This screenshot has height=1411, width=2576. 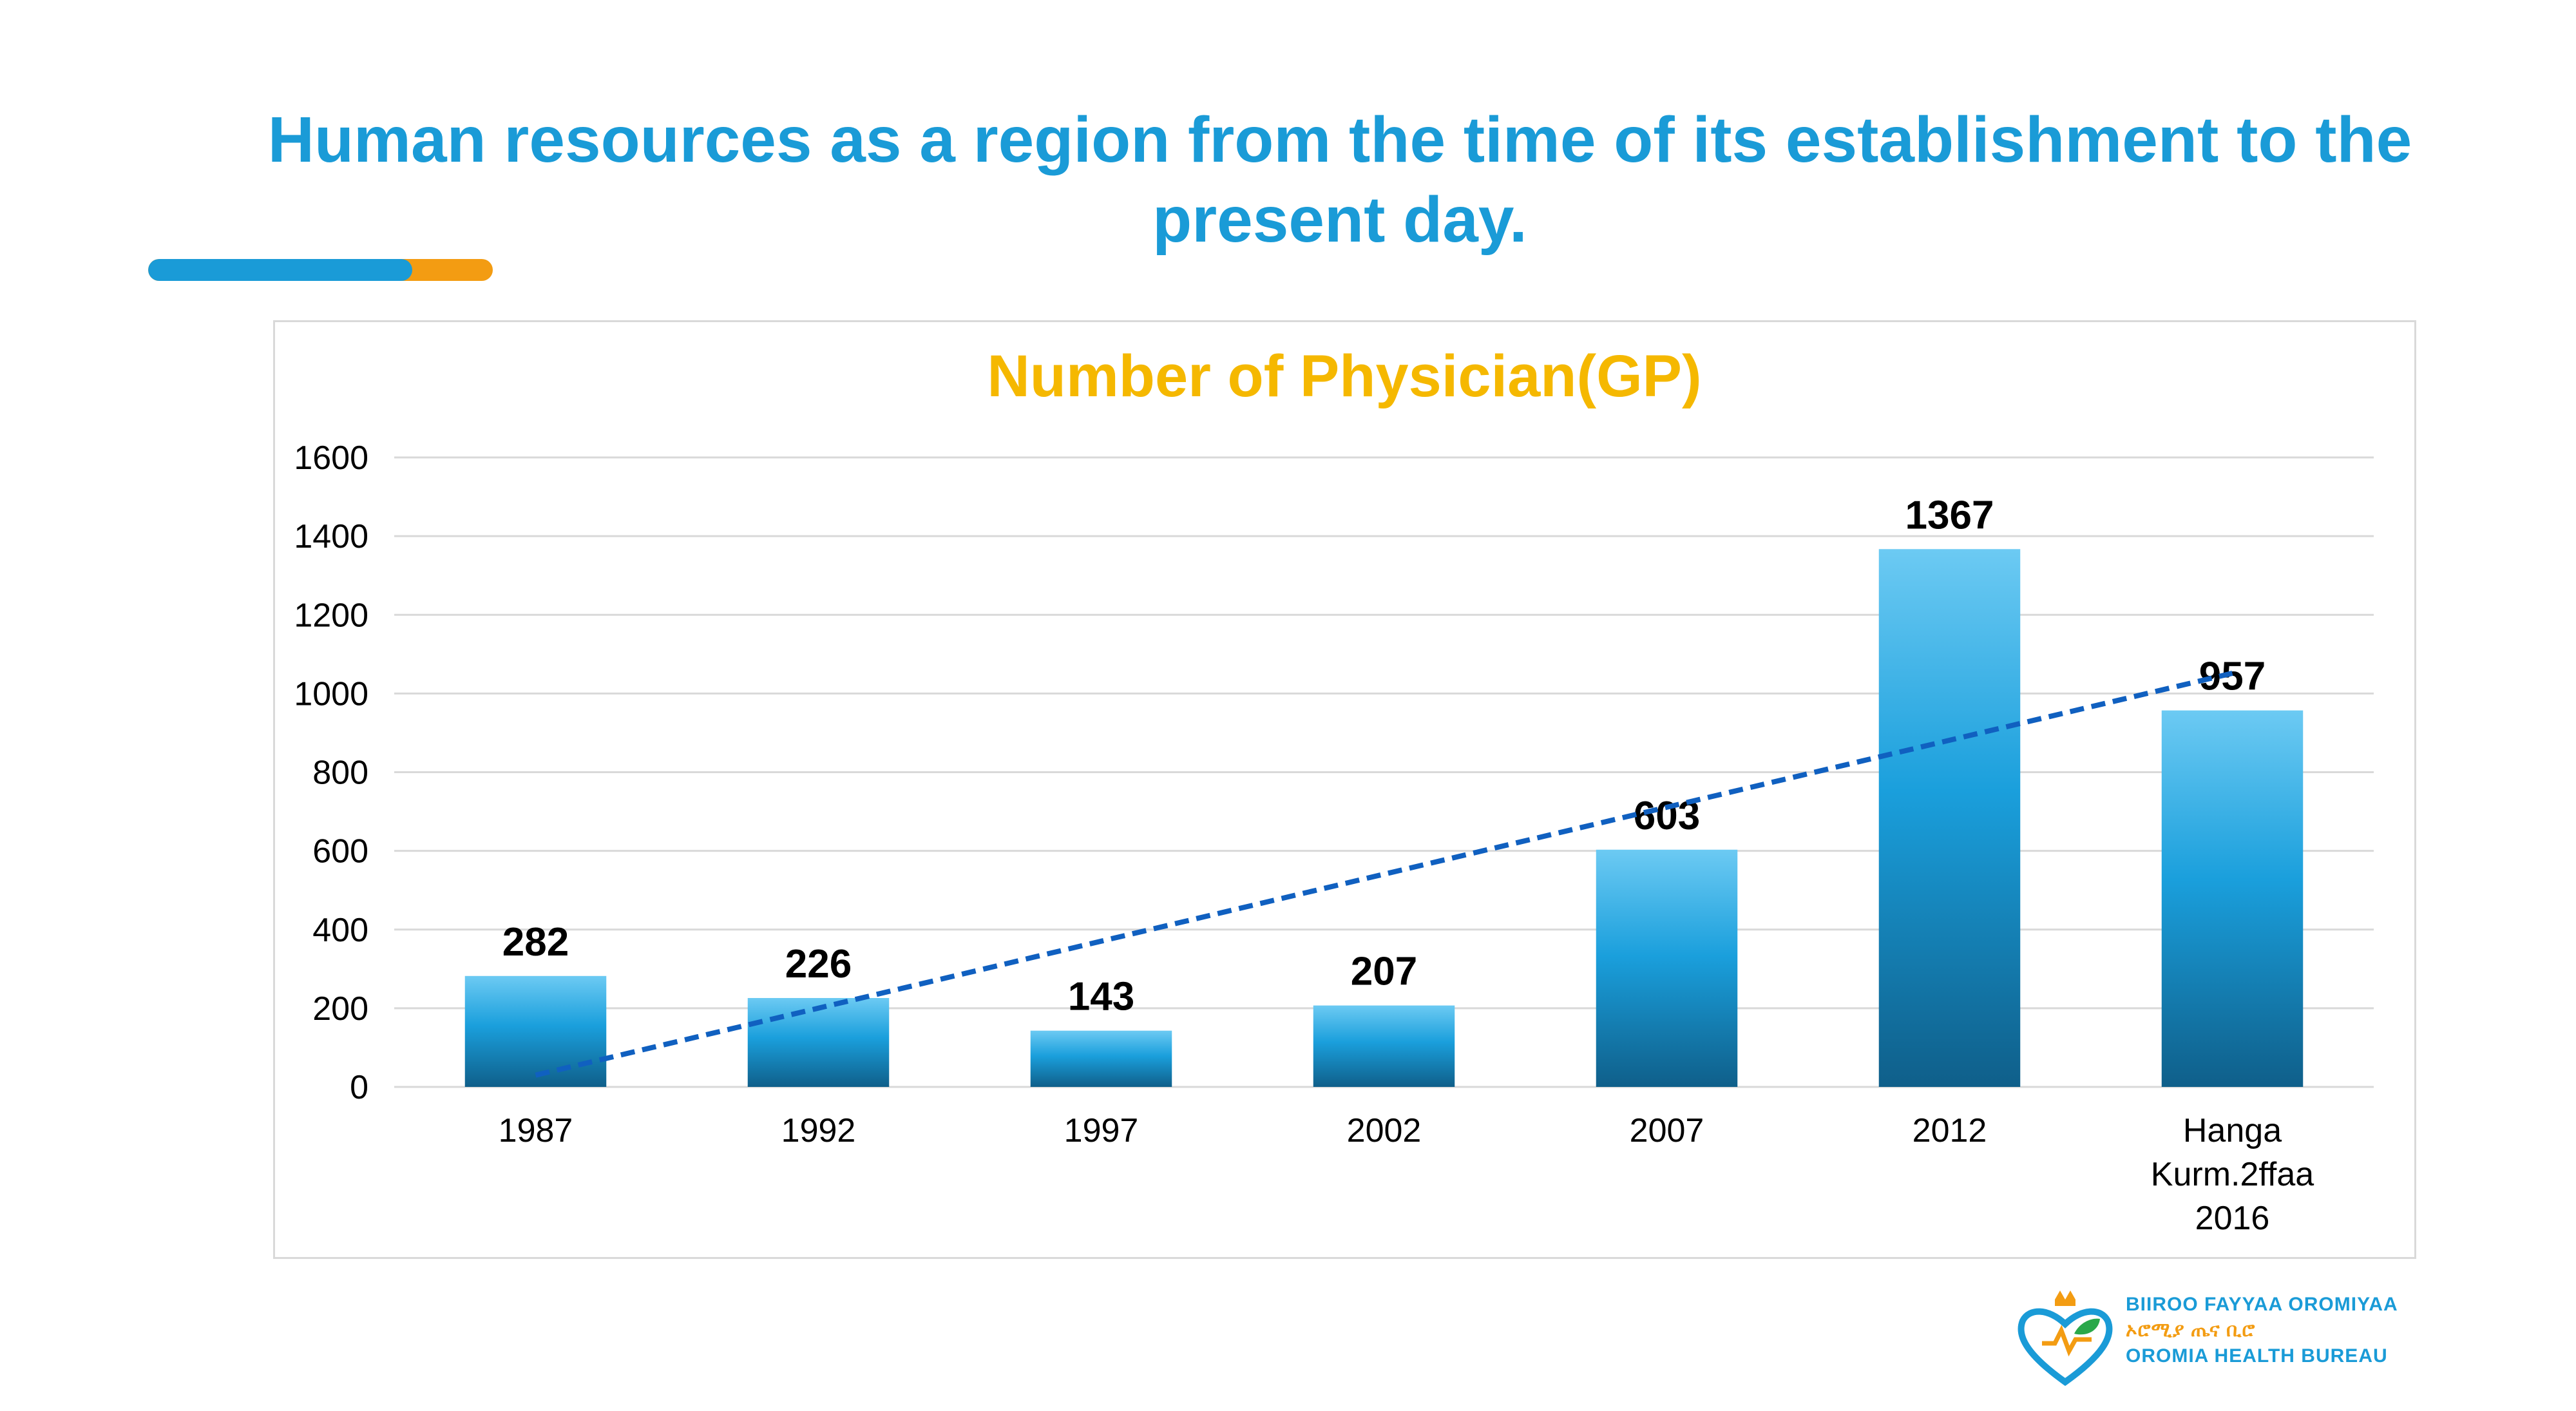 I want to click on data-label: 143, so click(x=1101, y=997).